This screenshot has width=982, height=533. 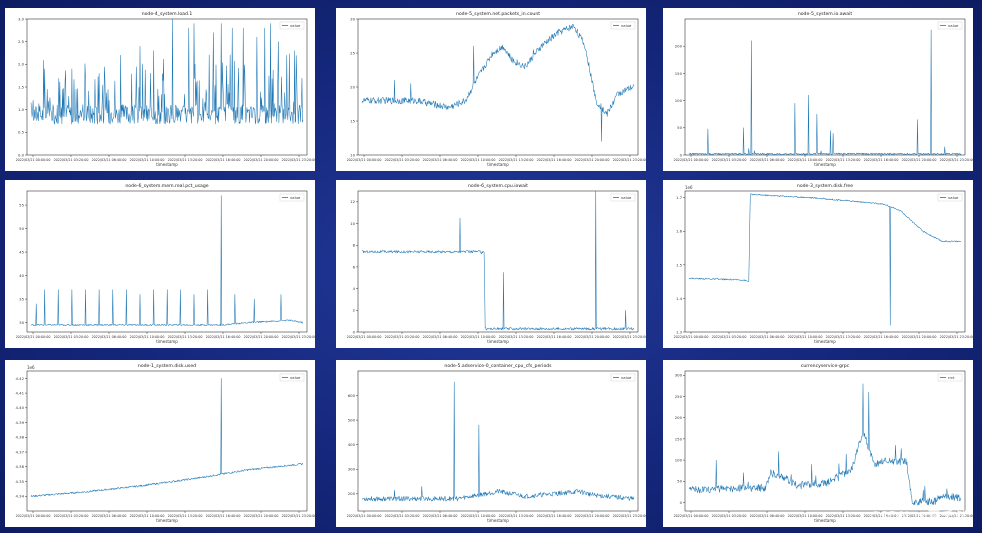 I want to click on y-tick-label: 15, so click(x=352, y=120).